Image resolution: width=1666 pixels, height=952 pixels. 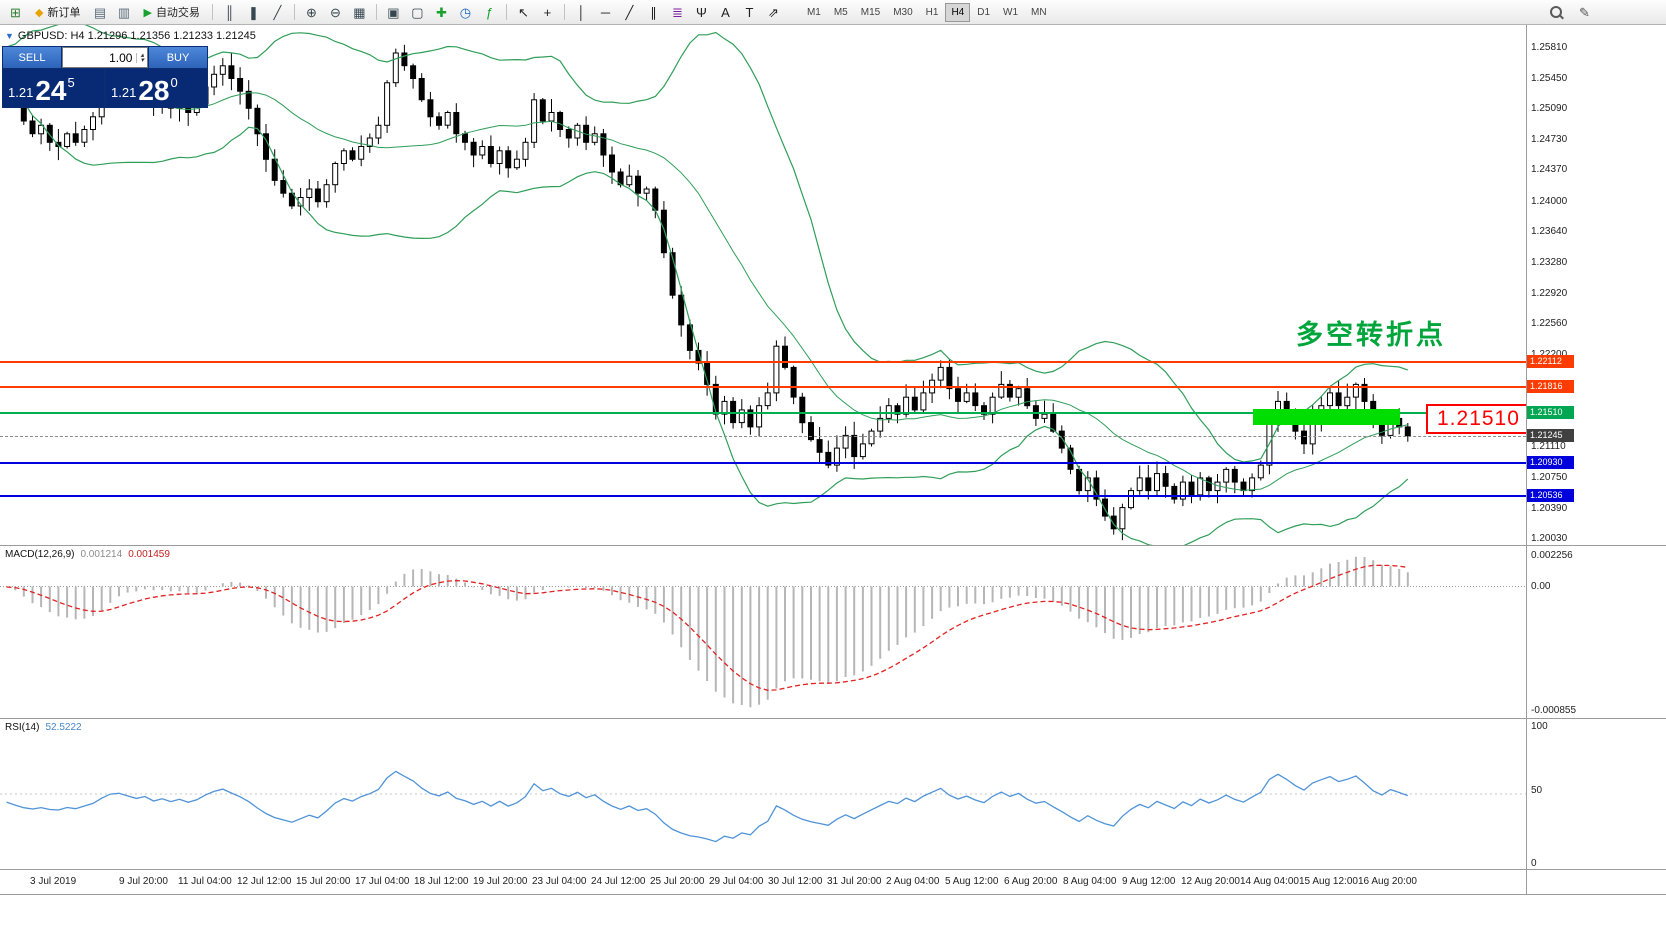 I want to click on rsi-panel: RSI(14) 52.5222, so click(x=763, y=794).